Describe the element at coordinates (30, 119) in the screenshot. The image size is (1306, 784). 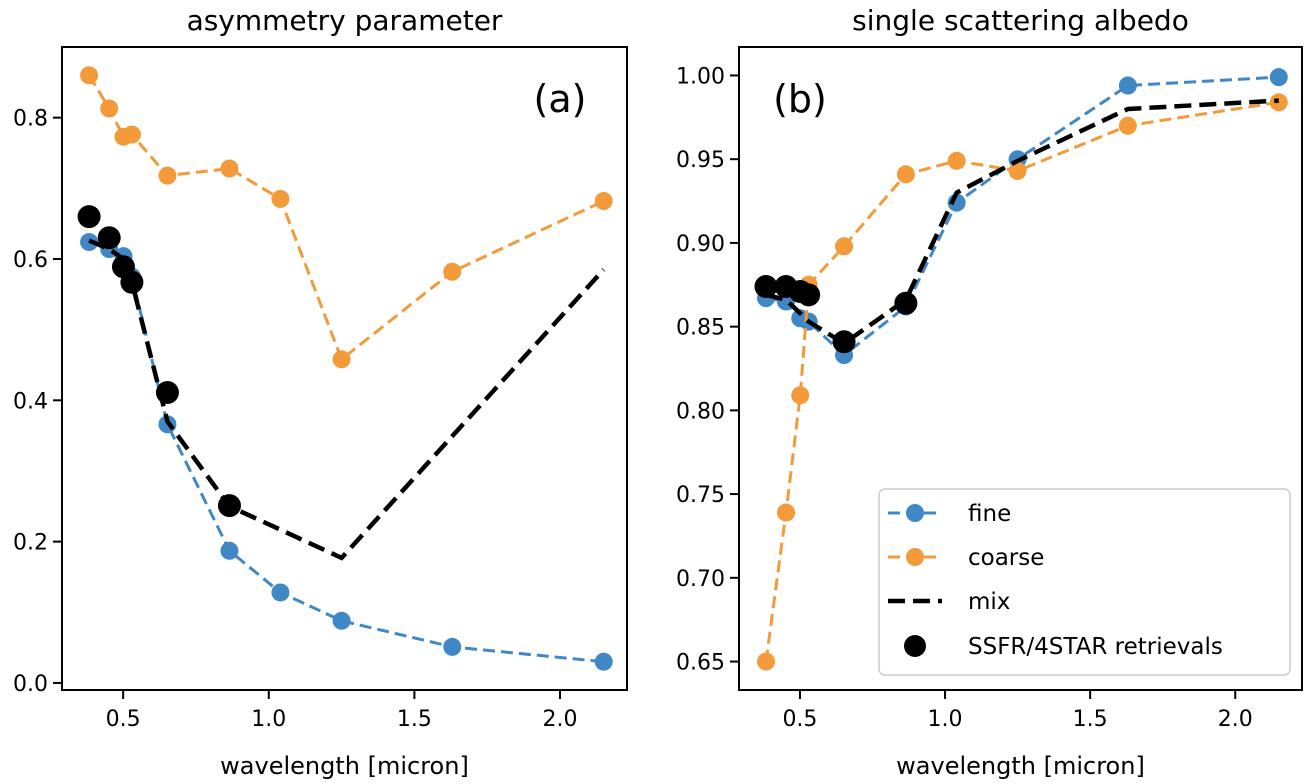
I see `panel-a-y-tick-label: 0.8` at that location.